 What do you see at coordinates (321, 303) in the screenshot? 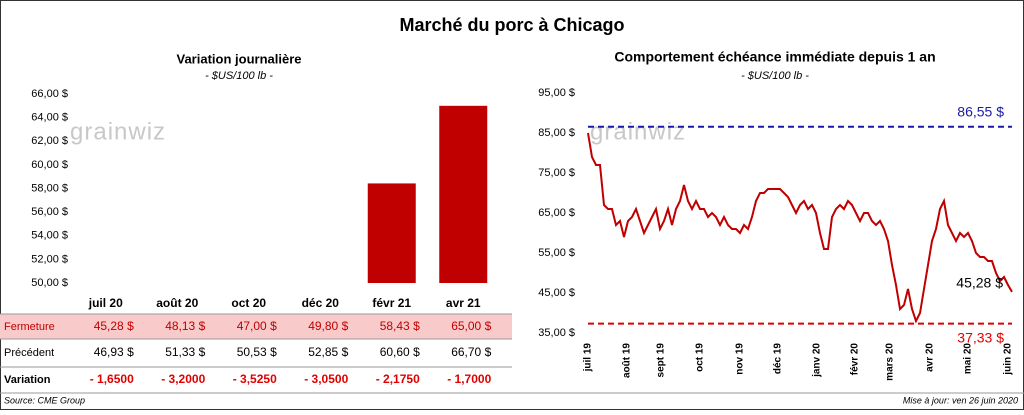
I see `x-tick-label: déc 20` at bounding box center [321, 303].